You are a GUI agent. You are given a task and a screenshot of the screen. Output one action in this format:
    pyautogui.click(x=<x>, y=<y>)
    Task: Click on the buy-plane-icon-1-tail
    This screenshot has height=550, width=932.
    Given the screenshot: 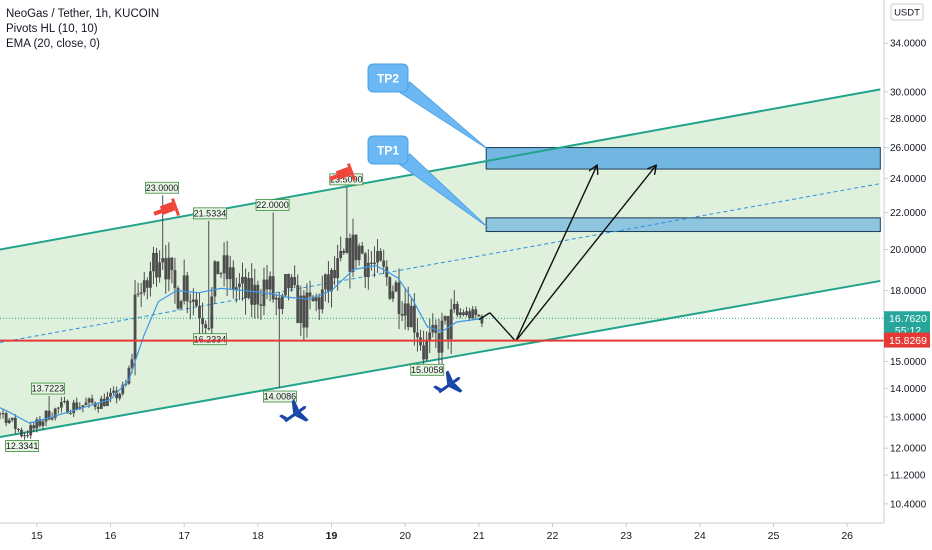 What is the action you would take?
    pyautogui.click(x=283, y=417)
    